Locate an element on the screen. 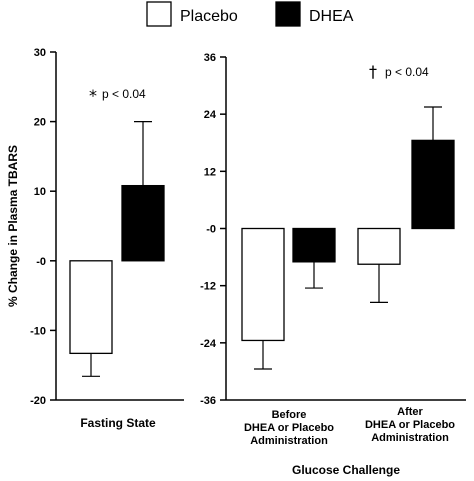  panel-0-ytick-label: -10 is located at coordinates (38, 331).